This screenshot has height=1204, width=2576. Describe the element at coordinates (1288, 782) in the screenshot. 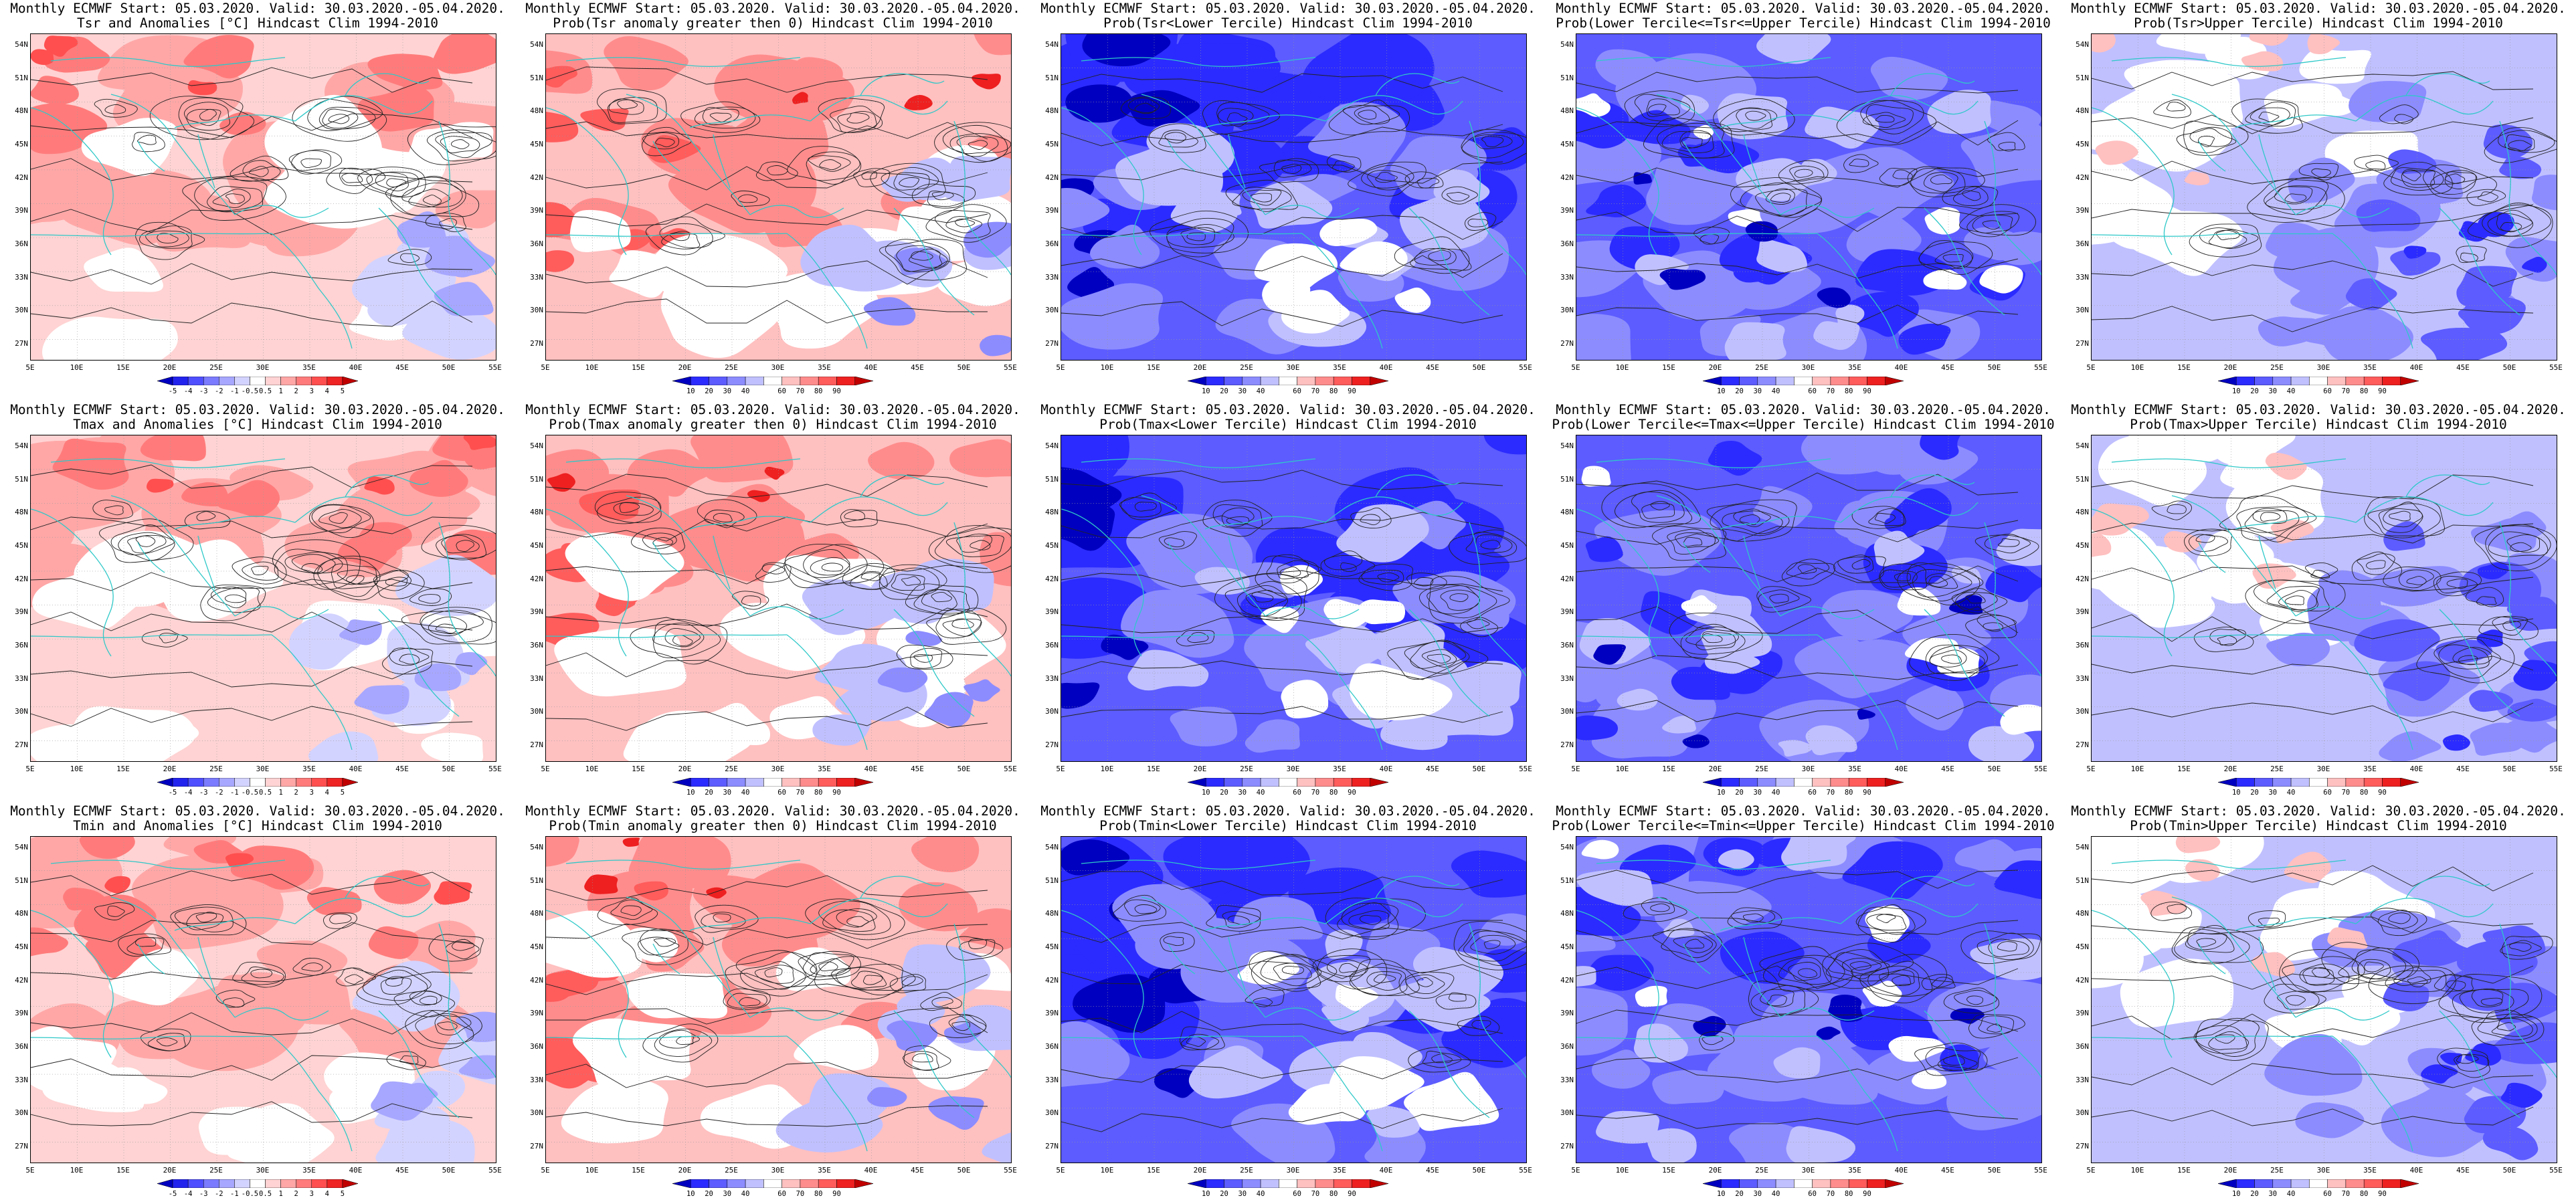

I see `colorbar` at that location.